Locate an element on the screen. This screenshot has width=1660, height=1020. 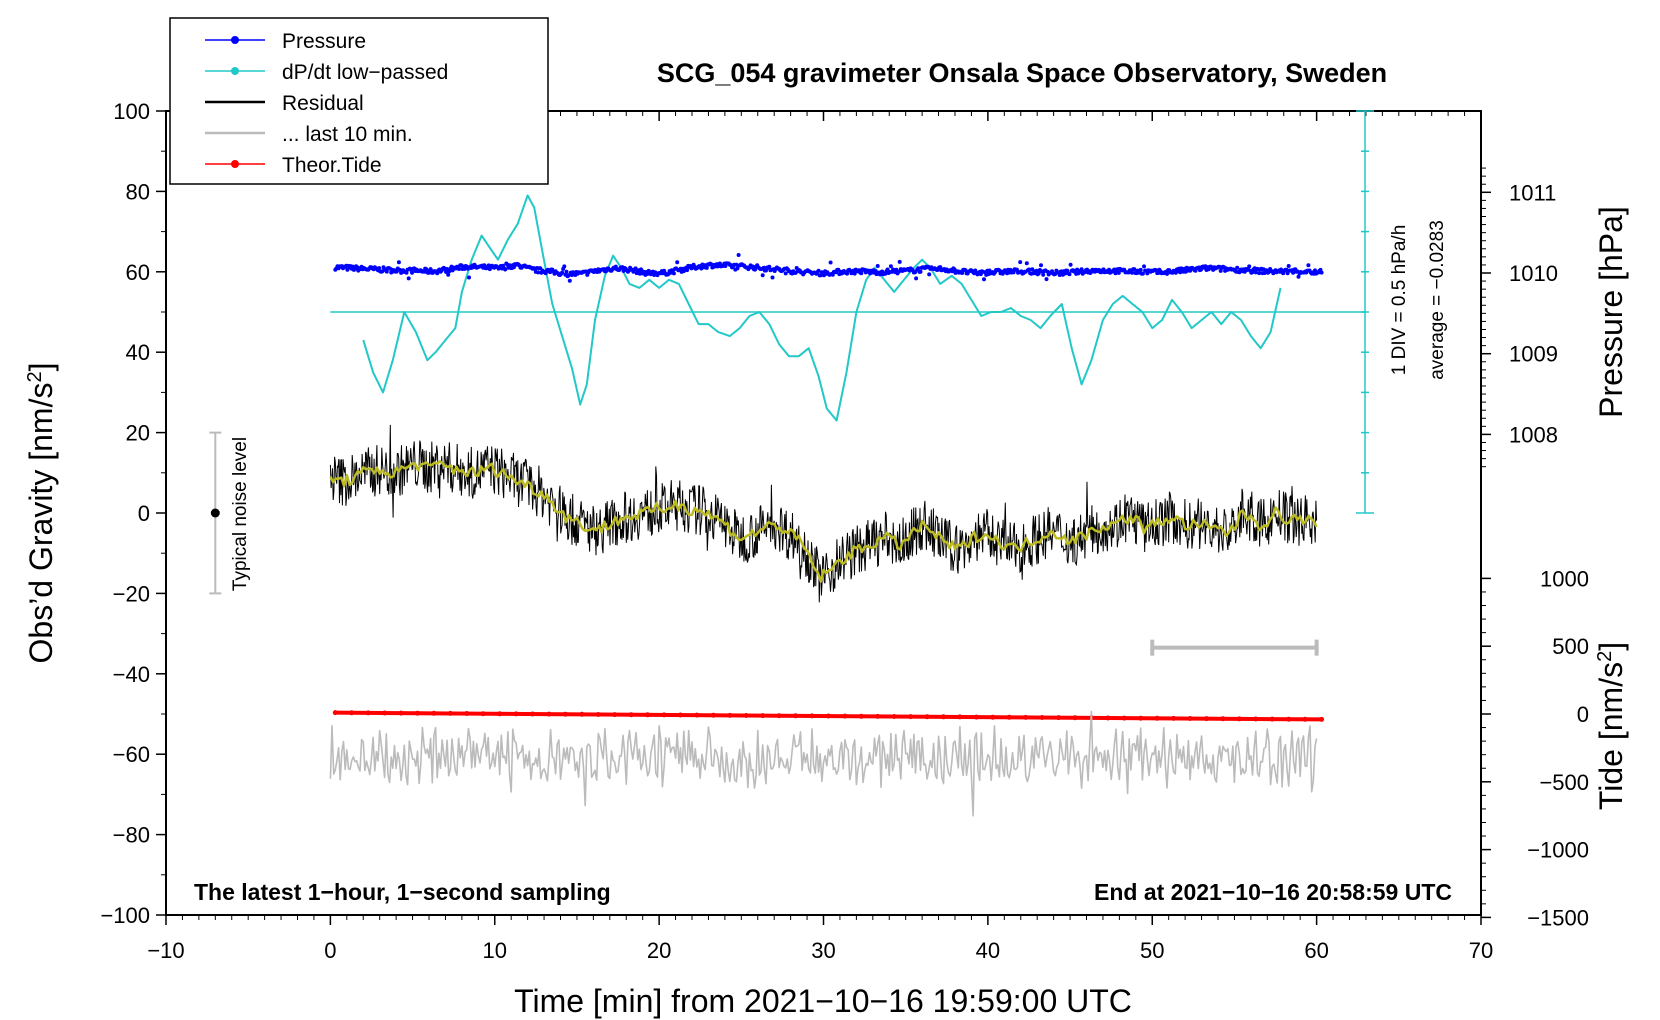
y-tick-label: −20 is located at coordinates (131, 593).